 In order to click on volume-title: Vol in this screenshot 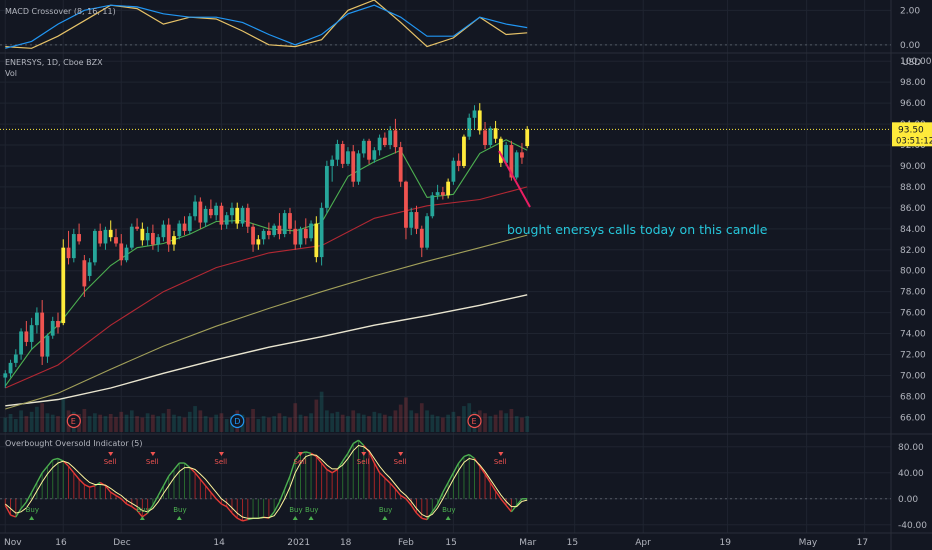, I will do `click(11, 73)`.